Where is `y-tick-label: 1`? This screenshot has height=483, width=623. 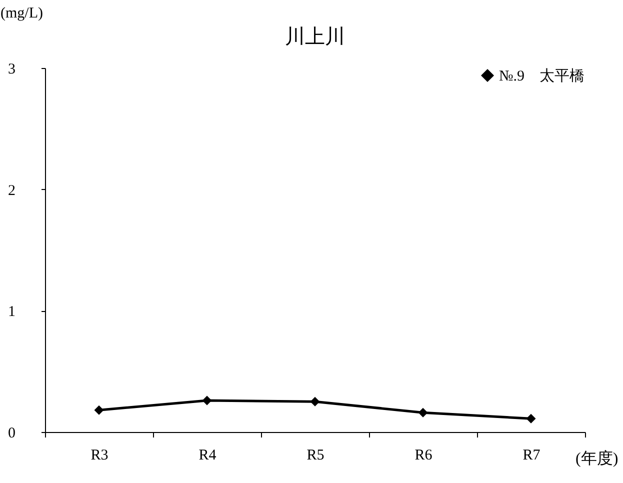 y-tick-label: 1 is located at coordinates (12, 312).